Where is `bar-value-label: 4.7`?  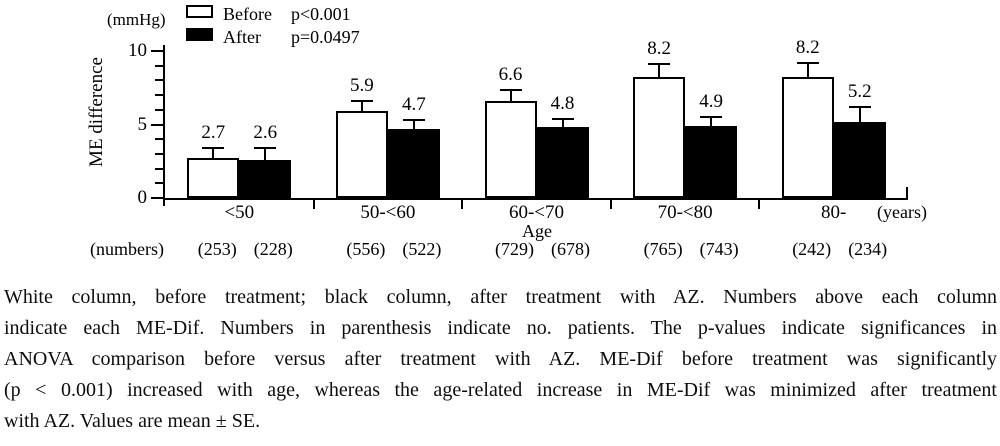 bar-value-label: 4.7 is located at coordinates (414, 105).